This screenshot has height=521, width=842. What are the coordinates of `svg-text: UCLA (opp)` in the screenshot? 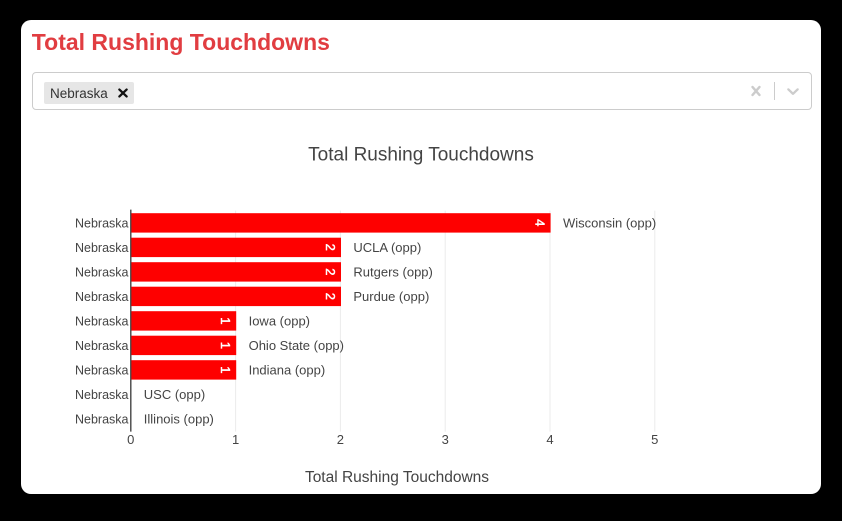 It's located at (387, 247).